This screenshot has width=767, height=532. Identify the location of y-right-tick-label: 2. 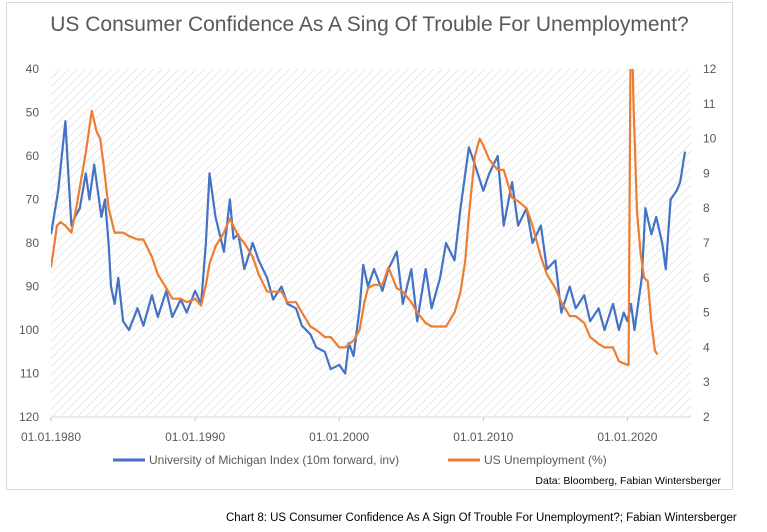
(706, 417).